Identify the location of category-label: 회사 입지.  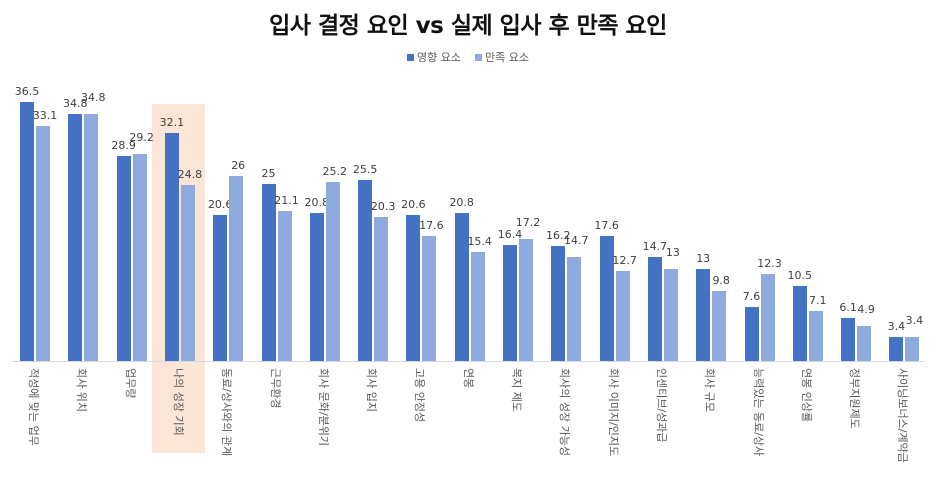
(372, 390).